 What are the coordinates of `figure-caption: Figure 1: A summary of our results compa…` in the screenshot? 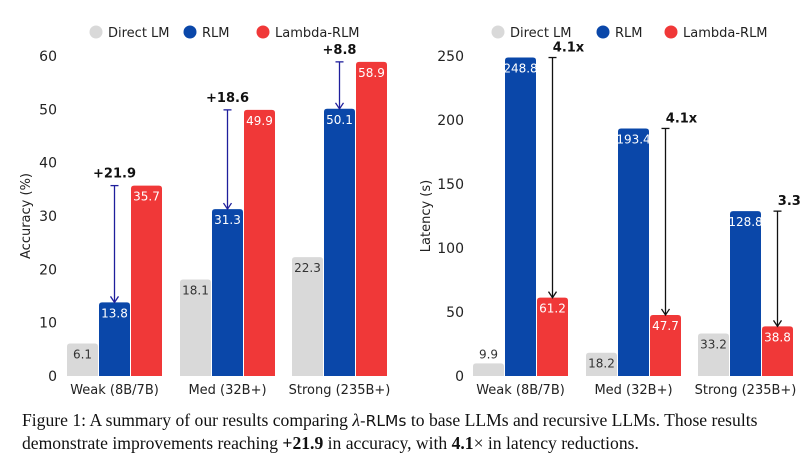 It's located at (402, 431).